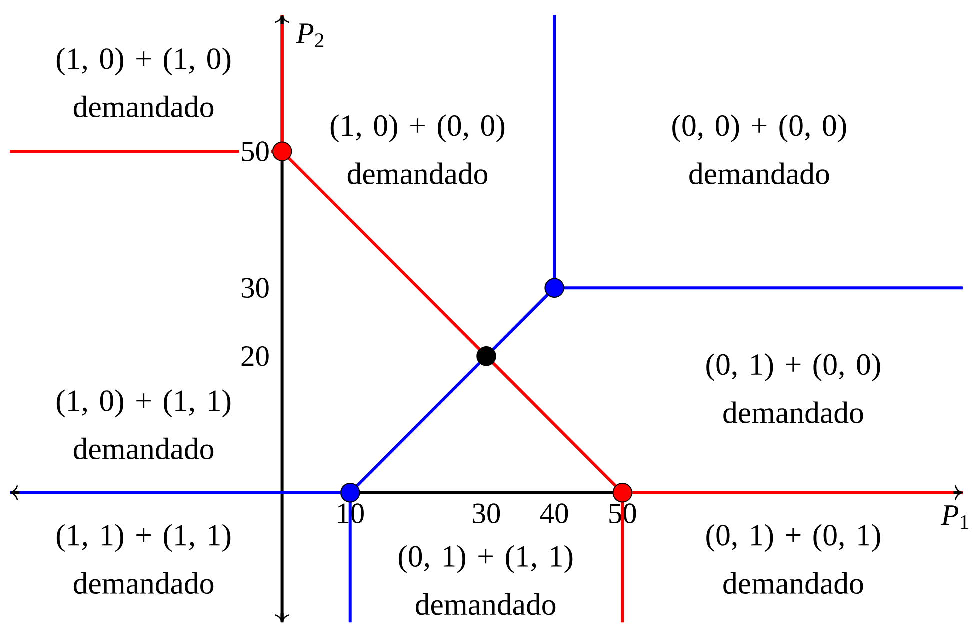 This screenshot has height=626, width=976. What do you see at coordinates (143, 559) in the screenshot?
I see `annotation: (1, 1) + (1, 1) demandado` at bounding box center [143, 559].